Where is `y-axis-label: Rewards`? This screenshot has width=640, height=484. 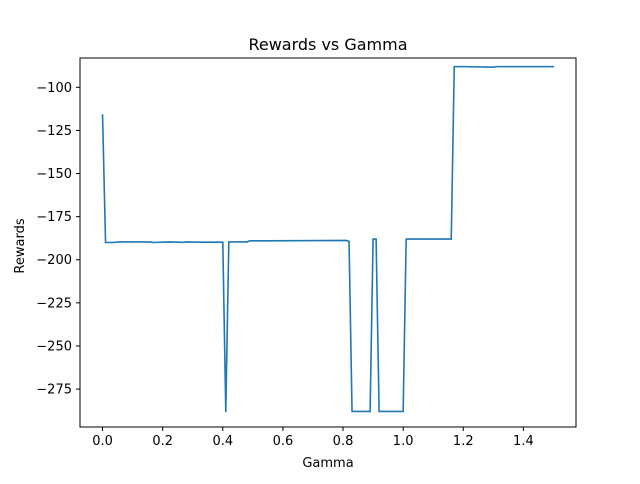
y-axis-label: Rewards is located at coordinates (20, 245).